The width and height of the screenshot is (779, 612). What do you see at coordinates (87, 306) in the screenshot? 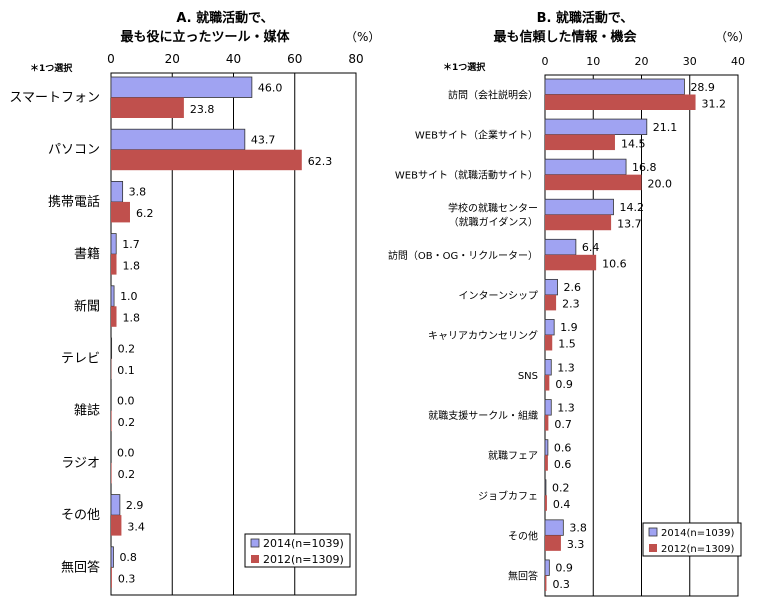
I see `chart-a-category-label: 新聞` at bounding box center [87, 306].